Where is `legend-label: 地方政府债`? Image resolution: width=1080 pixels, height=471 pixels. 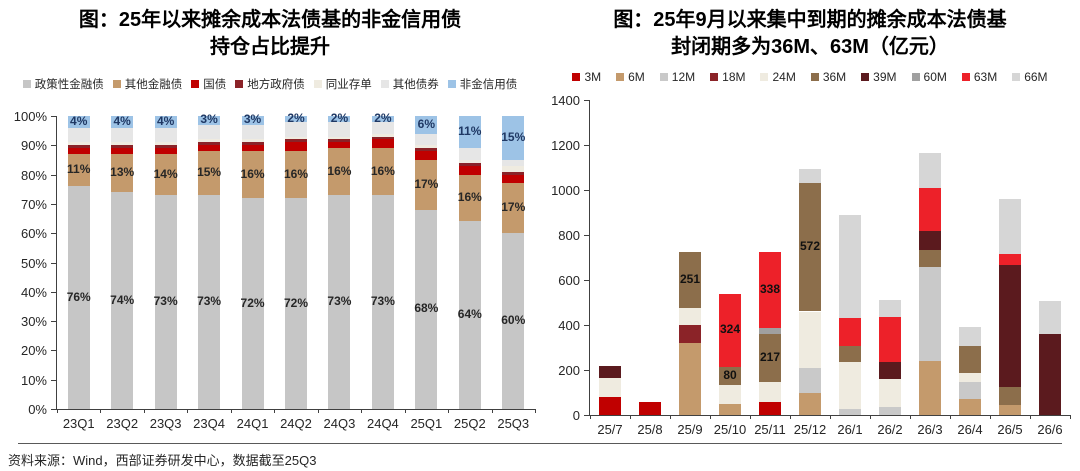 legend-label: 地方政府债 is located at coordinates (276, 85).